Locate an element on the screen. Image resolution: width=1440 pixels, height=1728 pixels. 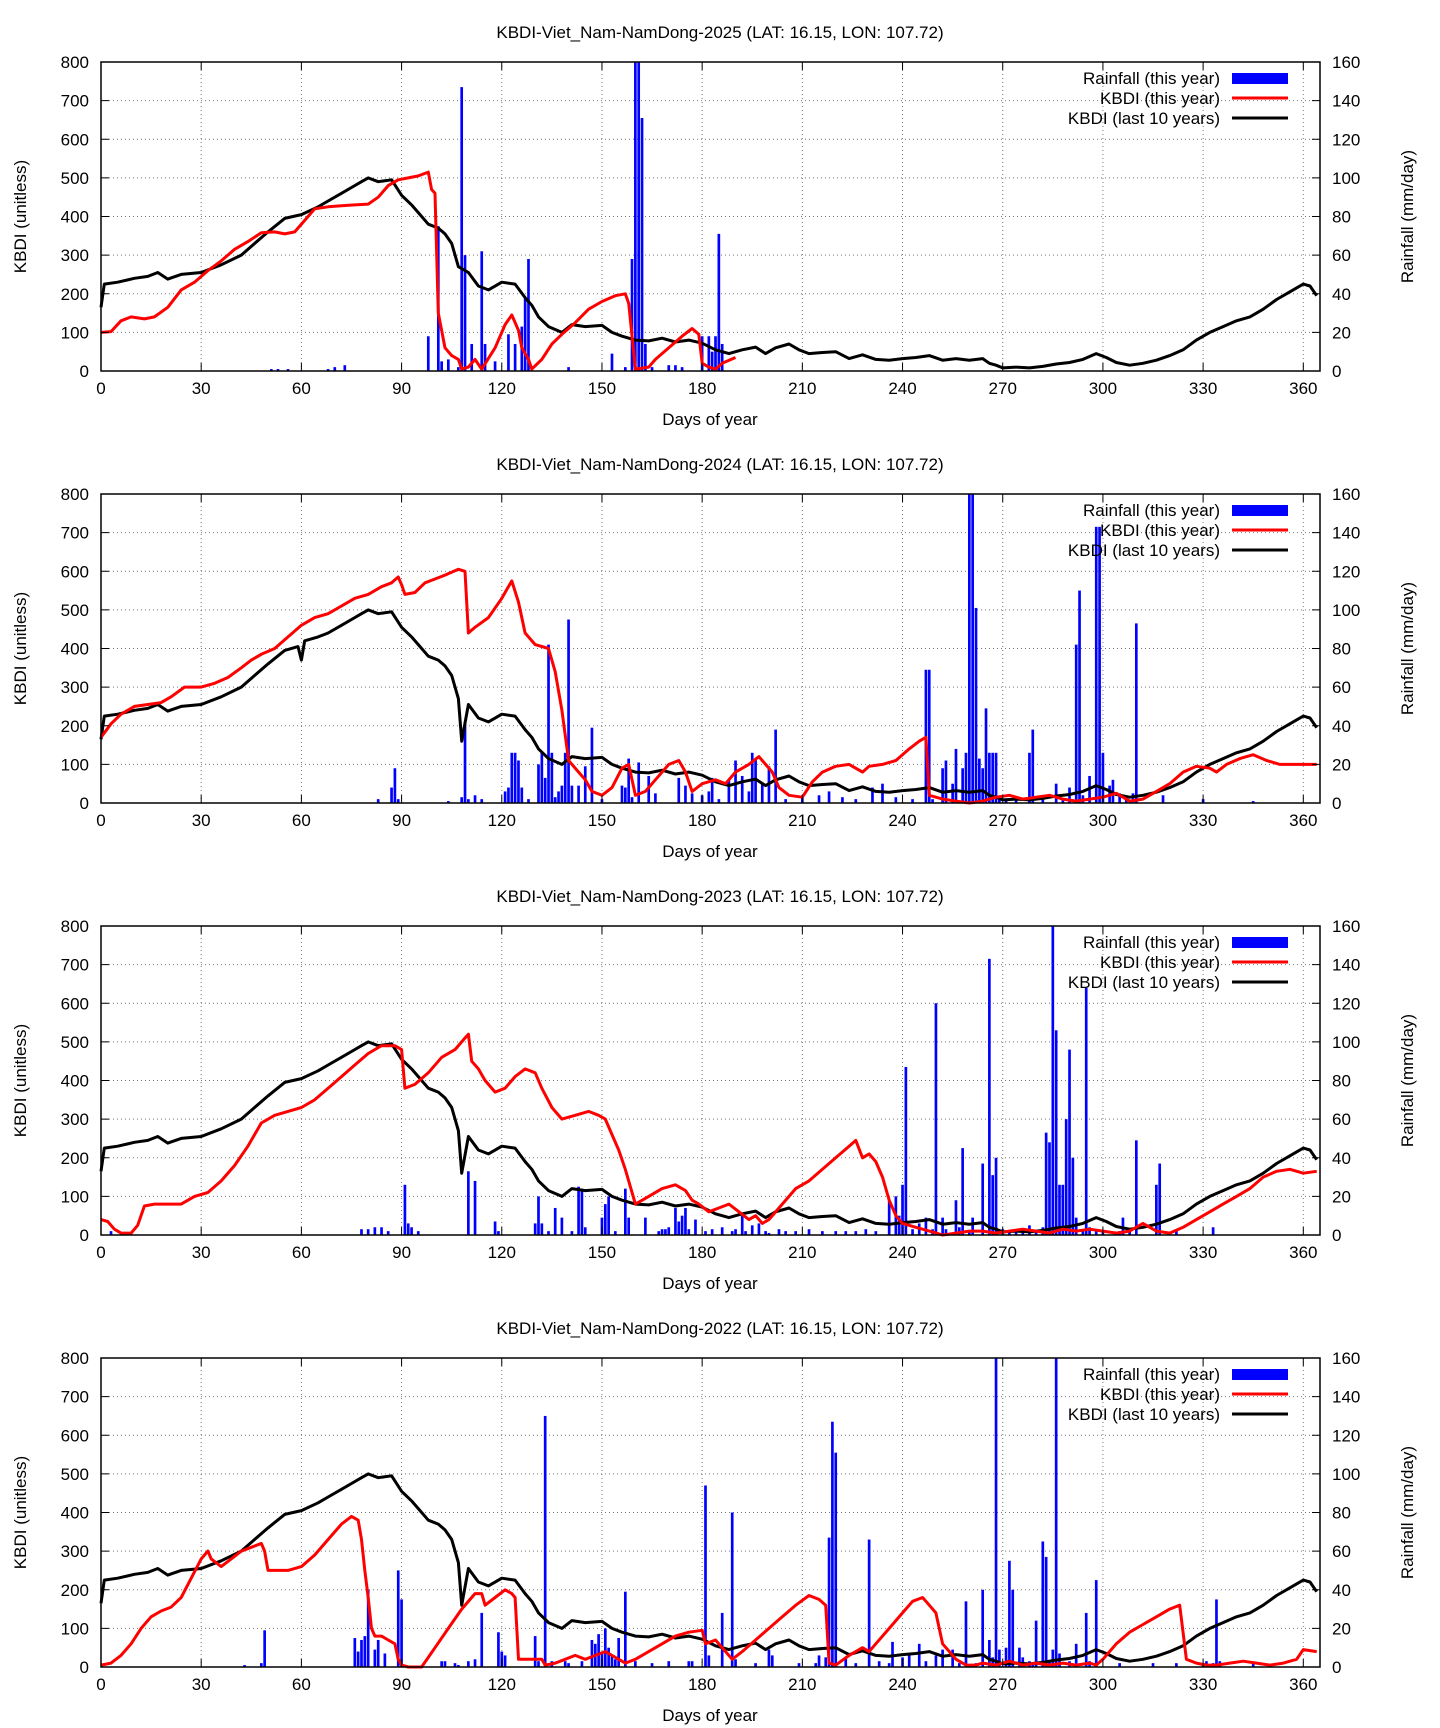
y-right-tick-label: 160 is located at coordinates (1346, 926).